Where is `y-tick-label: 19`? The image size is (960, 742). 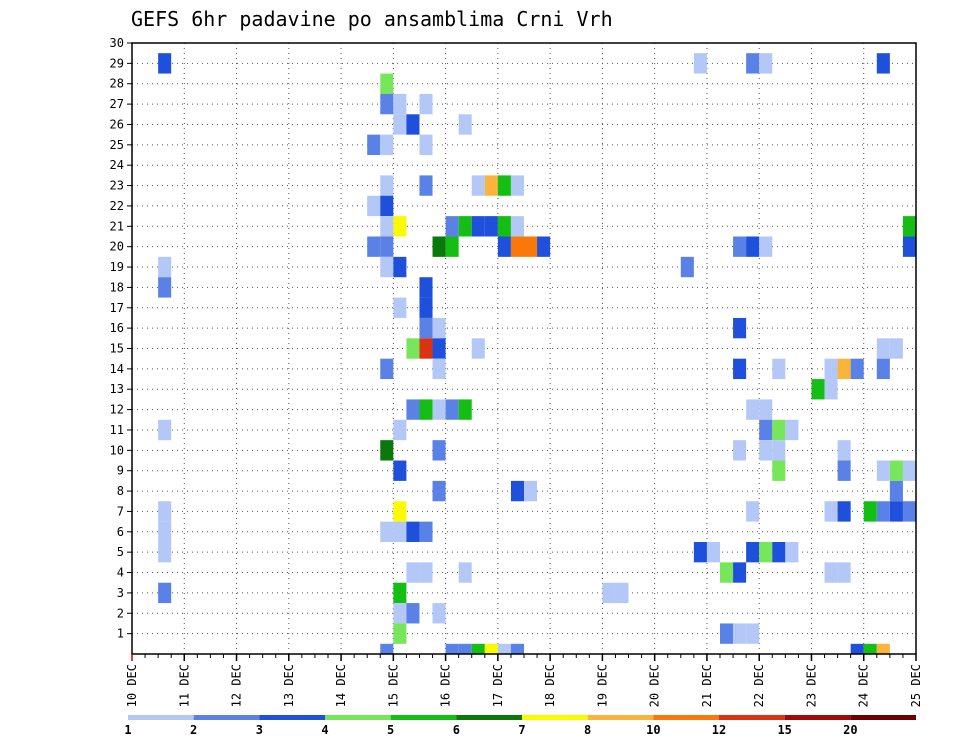 y-tick-label: 19 is located at coordinates (117, 267).